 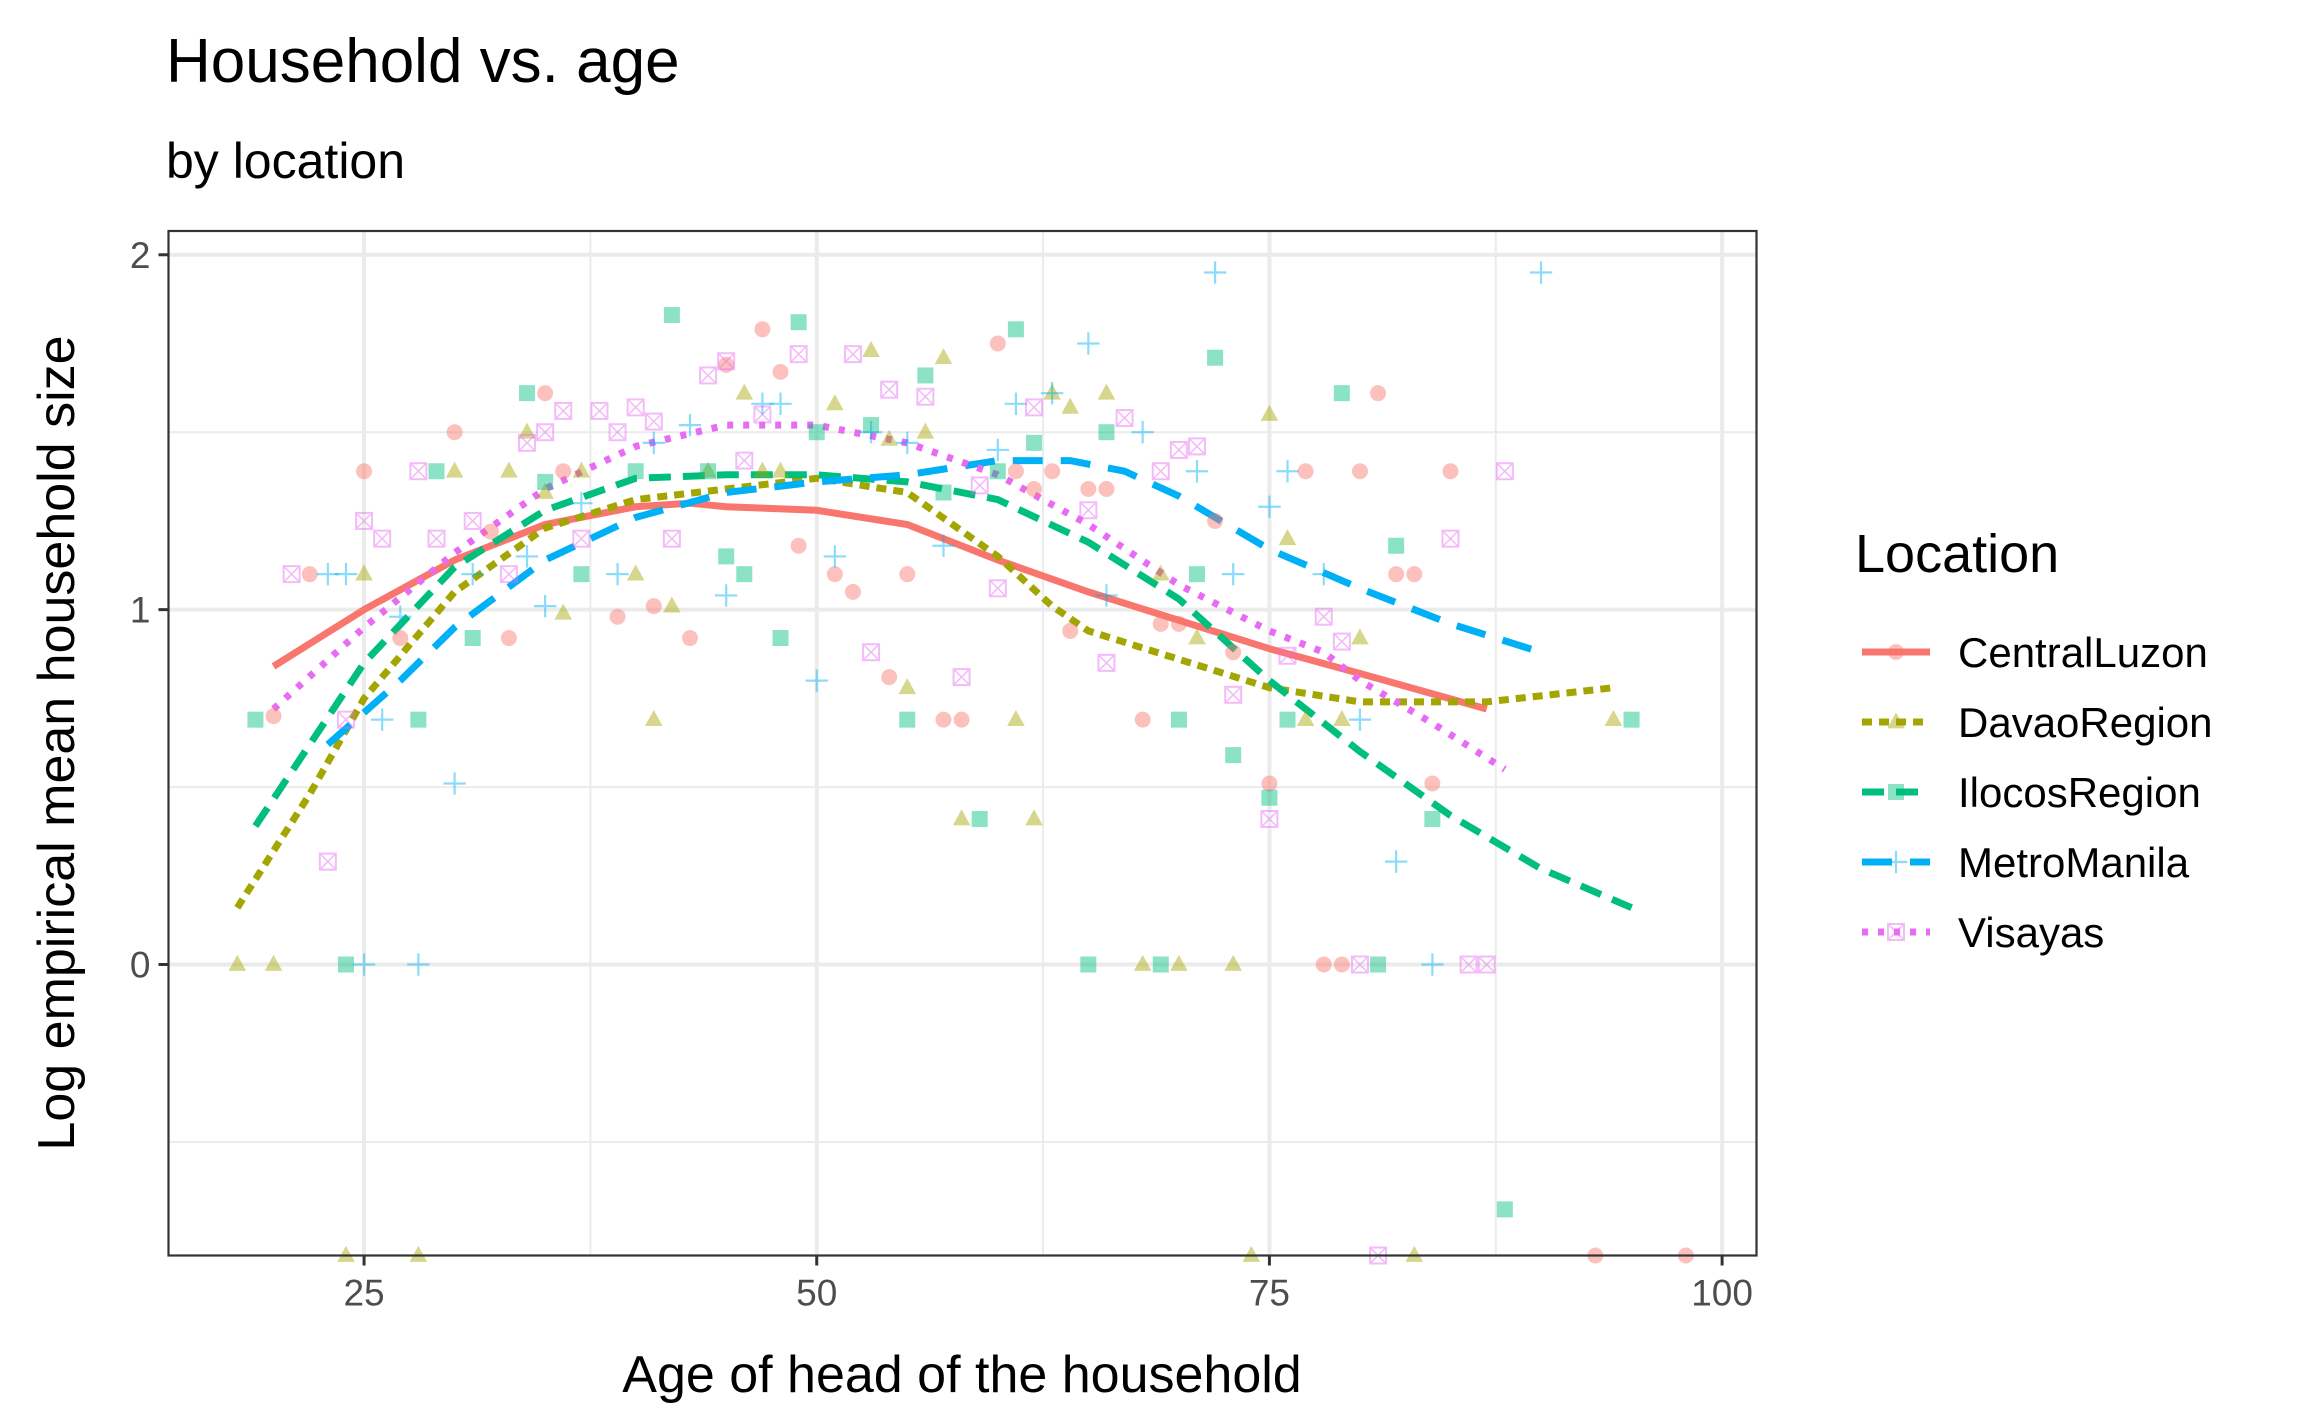 I want to click on chart-title: Household vs. age, so click(x=423, y=61).